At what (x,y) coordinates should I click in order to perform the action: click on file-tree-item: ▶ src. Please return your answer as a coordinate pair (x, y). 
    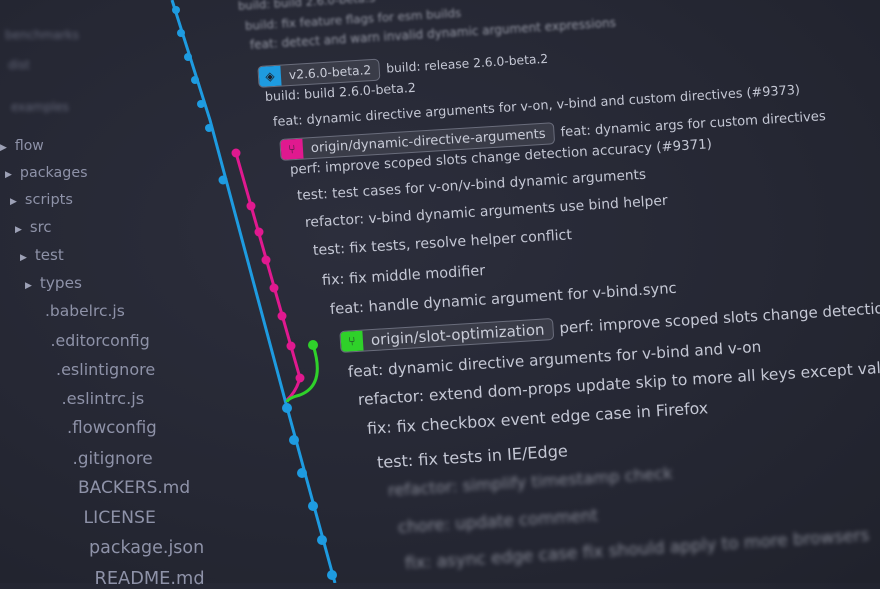
    Looking at the image, I should click on (33, 227).